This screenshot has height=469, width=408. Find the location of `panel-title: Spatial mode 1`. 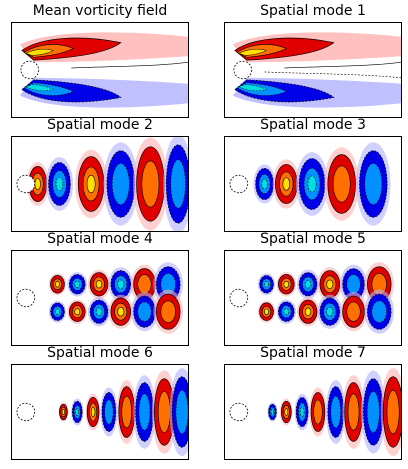

panel-title: Spatial mode 1 is located at coordinates (313, 11).